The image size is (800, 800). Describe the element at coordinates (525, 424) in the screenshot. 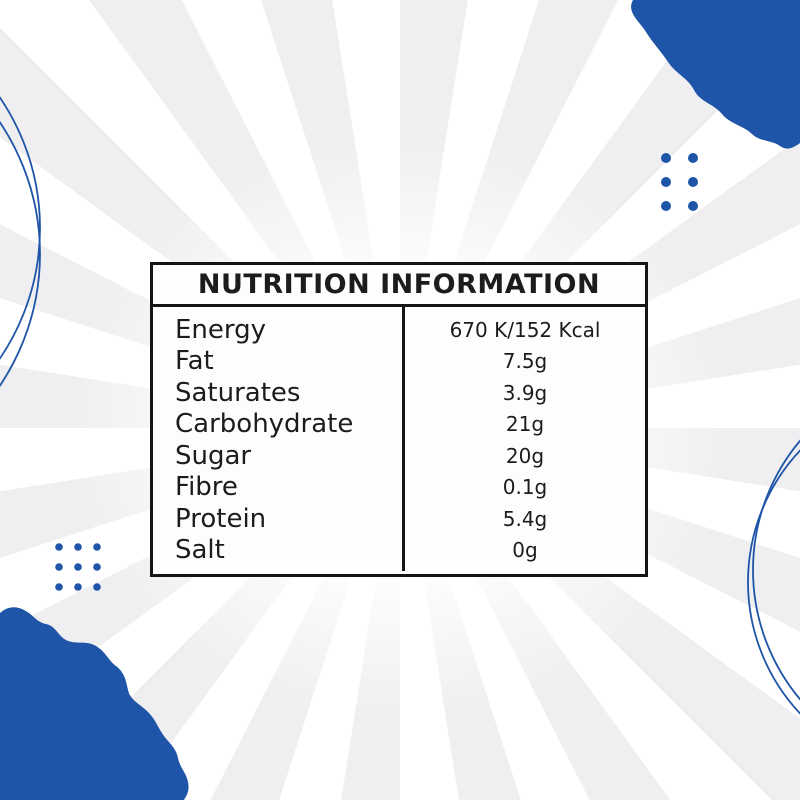

I see `nutrient-value: 21g` at that location.